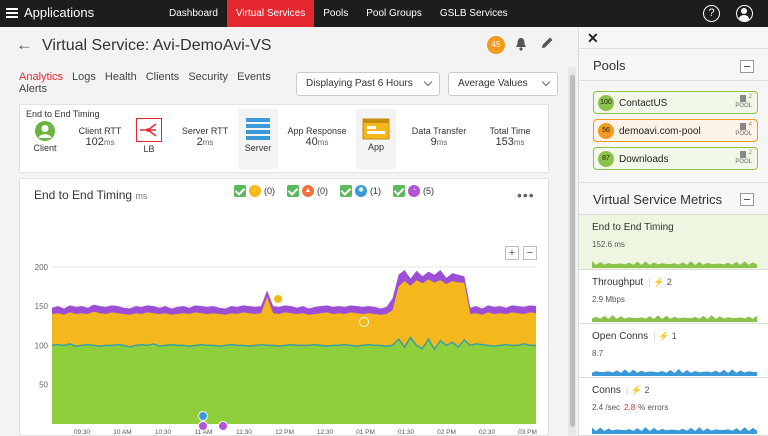 Image resolution: width=768 pixels, height=436 pixels. What do you see at coordinates (336, 13) in the screenshot?
I see `nav-pools: Pools` at bounding box center [336, 13].